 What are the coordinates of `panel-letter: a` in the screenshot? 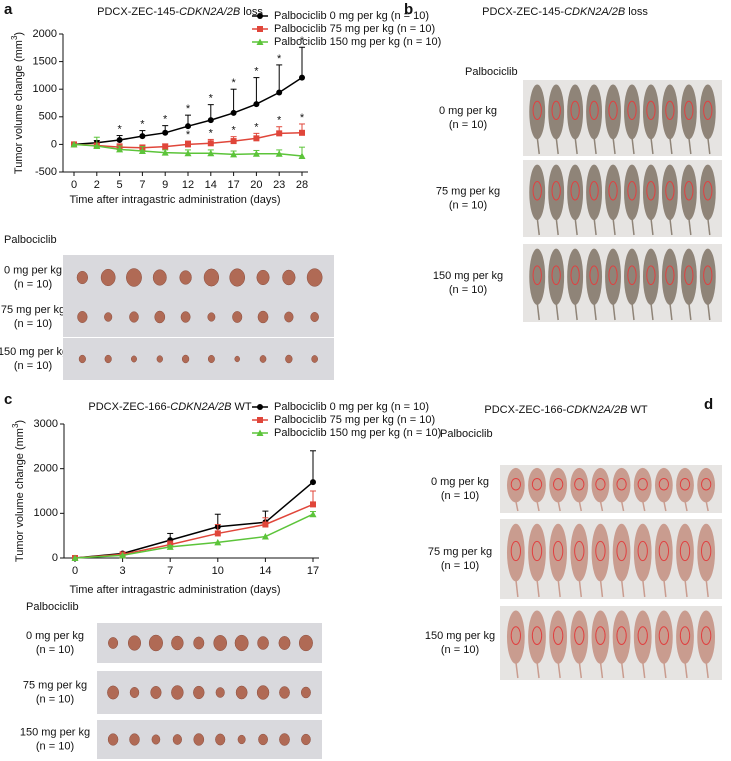 It's located at (8, 9).